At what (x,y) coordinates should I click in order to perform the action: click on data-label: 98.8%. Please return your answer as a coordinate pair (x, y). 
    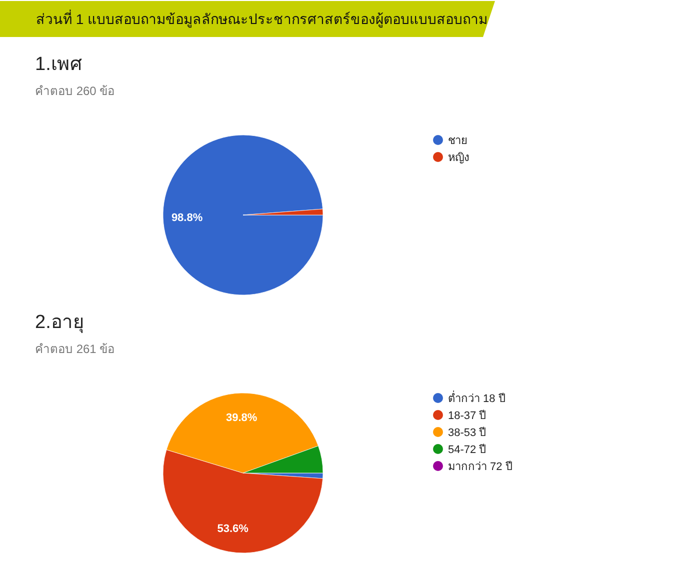
    Looking at the image, I should click on (187, 218).